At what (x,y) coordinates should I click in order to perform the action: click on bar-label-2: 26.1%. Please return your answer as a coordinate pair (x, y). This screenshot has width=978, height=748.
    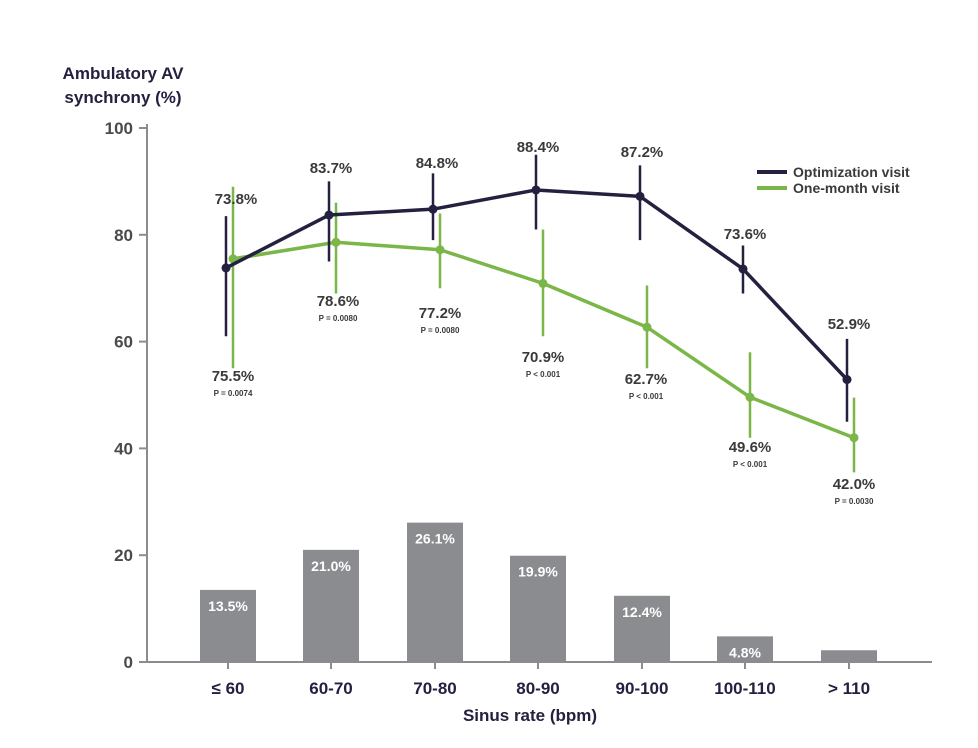
    Looking at the image, I should click on (435, 539).